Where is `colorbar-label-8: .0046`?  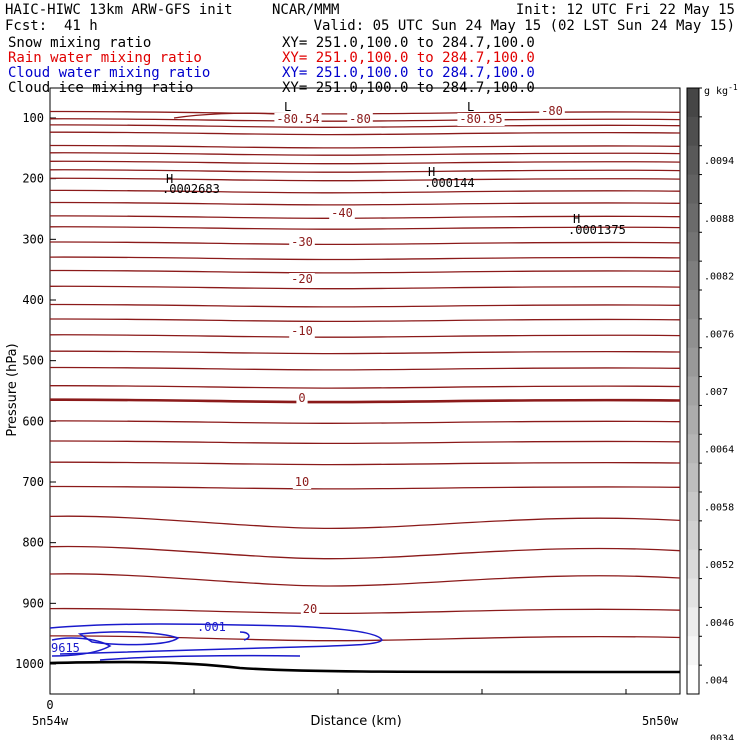
colorbar-label-8: .0046 is located at coordinates (719, 623).